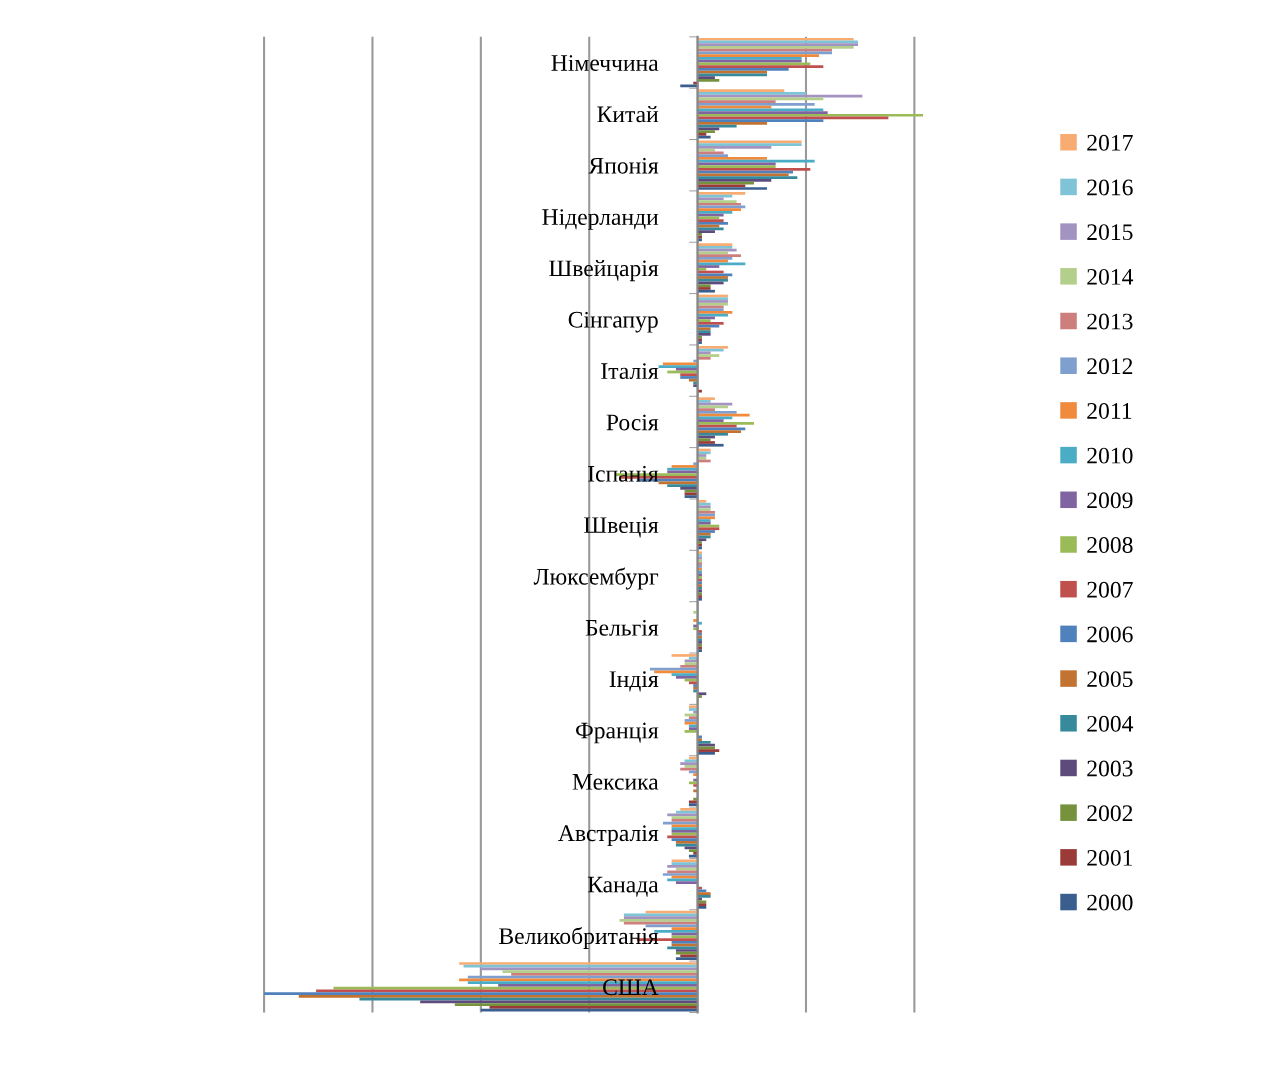 This screenshot has height=1084, width=1271. What do you see at coordinates (1110, 634) in the screenshot?
I see `legend-label: 2006` at bounding box center [1110, 634].